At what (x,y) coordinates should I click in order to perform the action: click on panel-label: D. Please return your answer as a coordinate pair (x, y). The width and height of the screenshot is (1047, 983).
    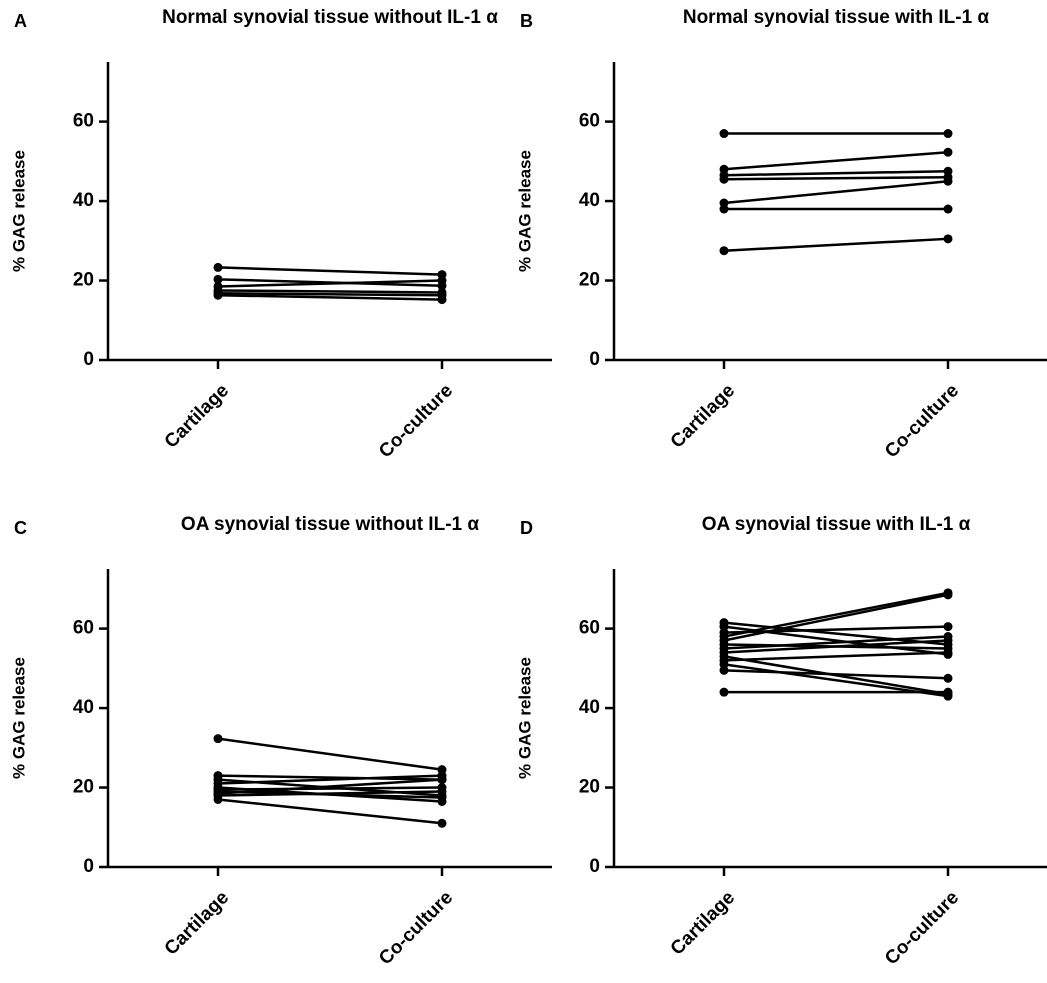
    Looking at the image, I should click on (526, 528).